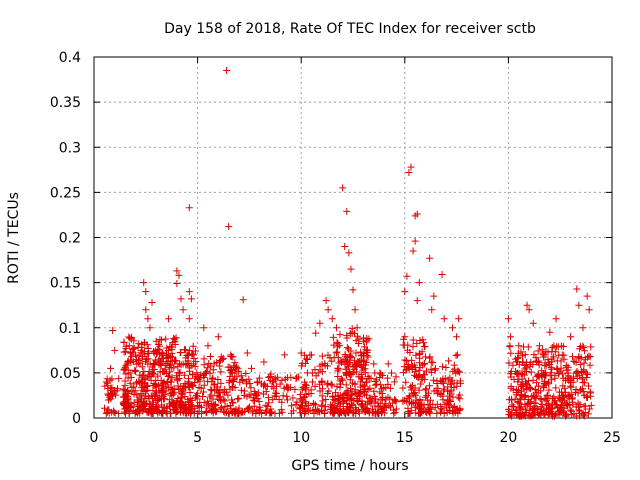 The height and width of the screenshot is (480, 640). I want to click on y-tick-label: 0, so click(76, 419).